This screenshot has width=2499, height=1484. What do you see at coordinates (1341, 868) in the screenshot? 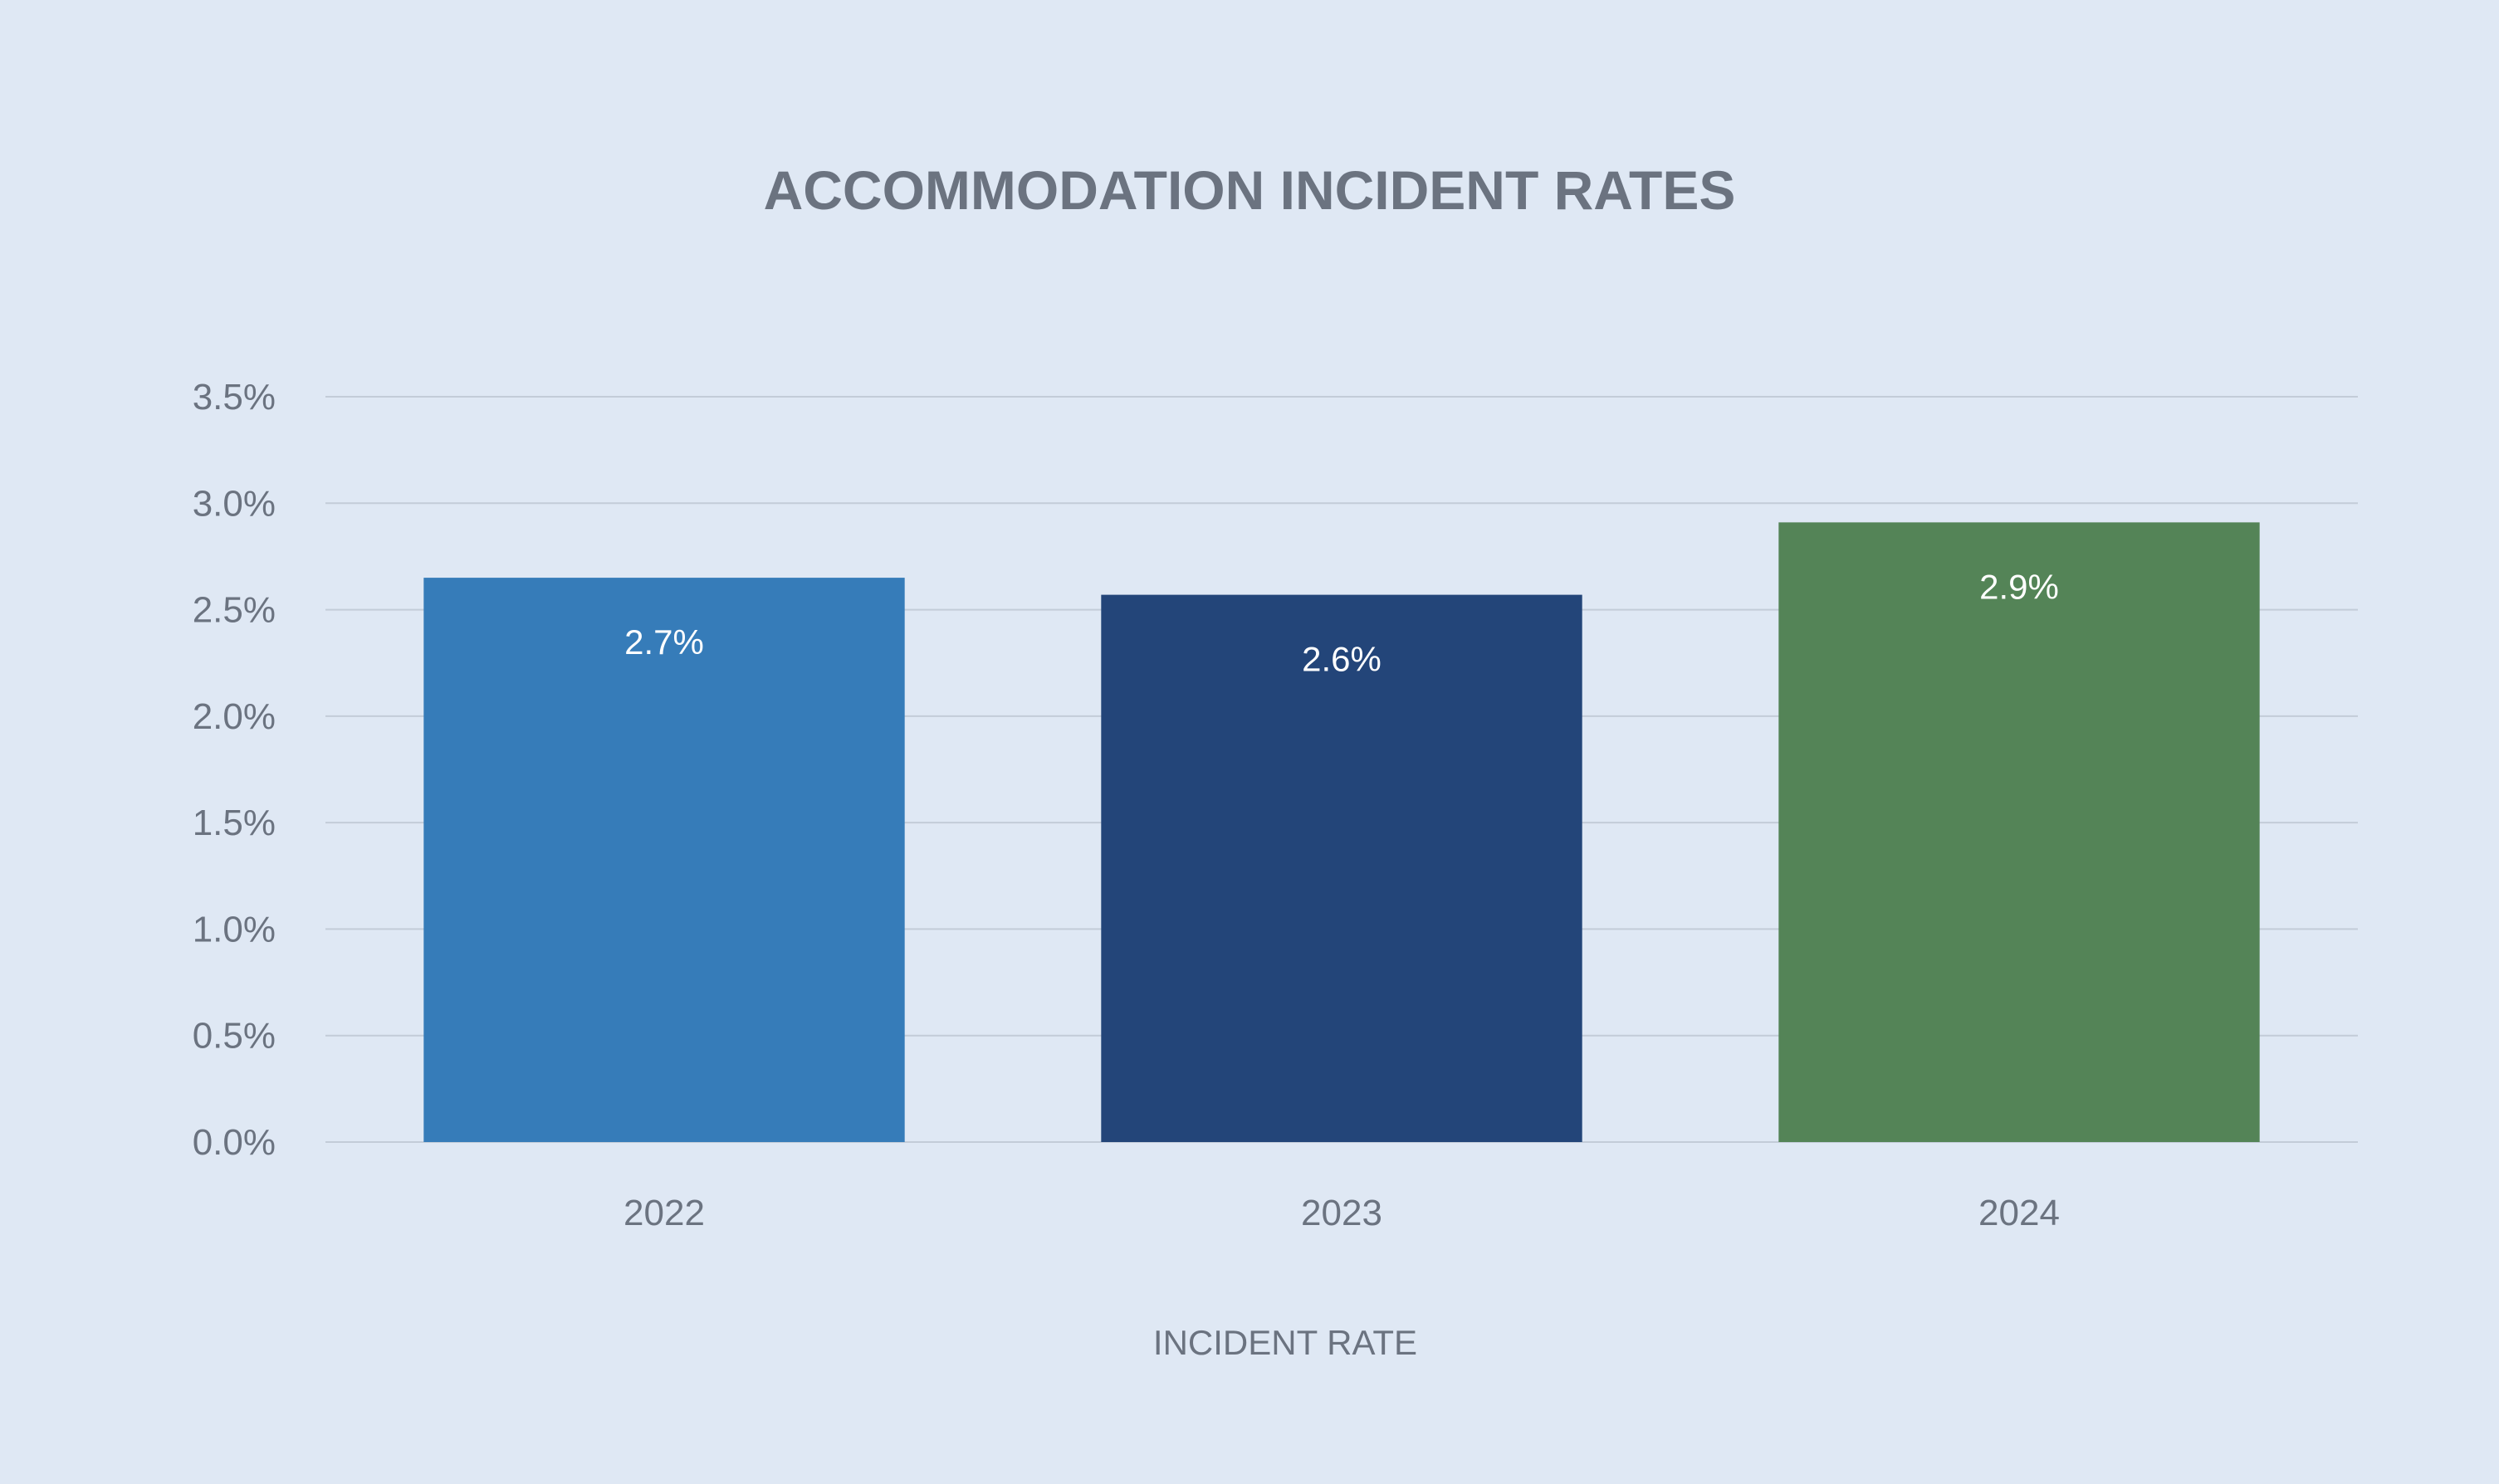
I see `bar-2023` at bounding box center [1341, 868].